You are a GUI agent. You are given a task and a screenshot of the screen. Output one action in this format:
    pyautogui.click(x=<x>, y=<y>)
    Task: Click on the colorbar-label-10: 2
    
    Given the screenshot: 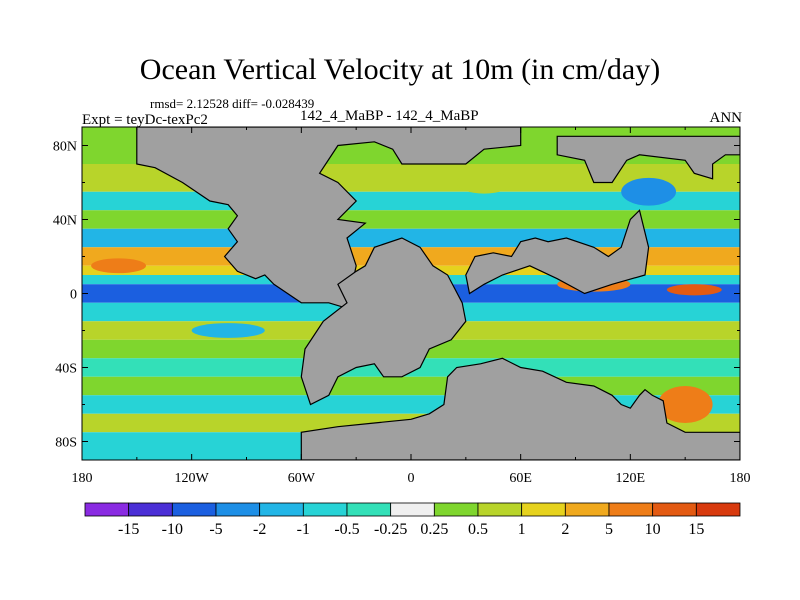 What is the action you would take?
    pyautogui.click(x=565, y=529)
    